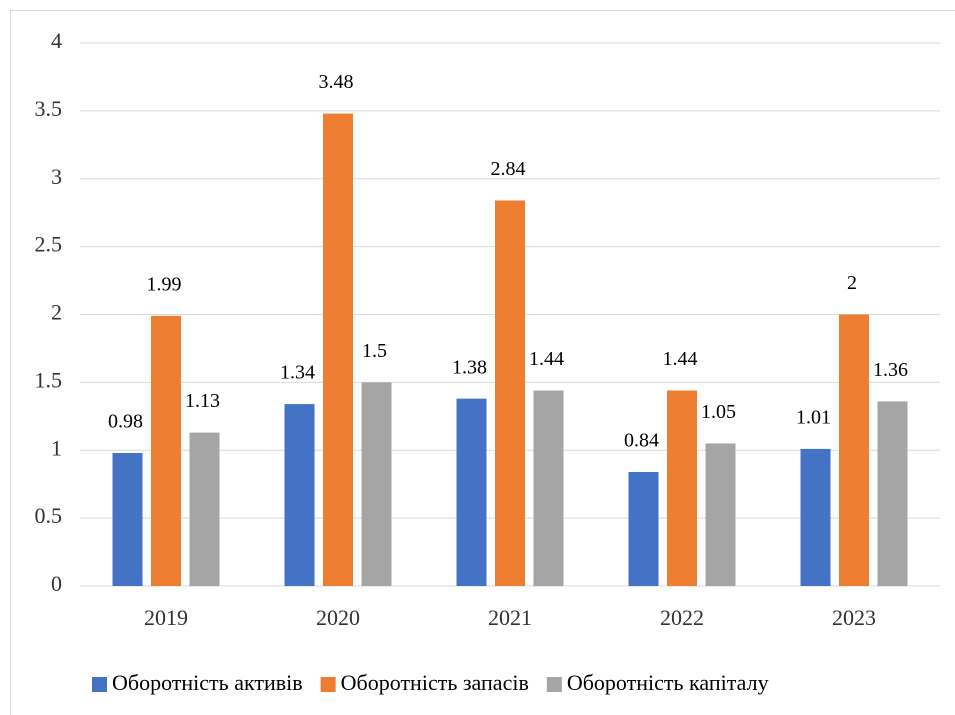  What do you see at coordinates (207, 682) in the screenshot?
I see `legend-label: Оборотність активів` at bounding box center [207, 682].